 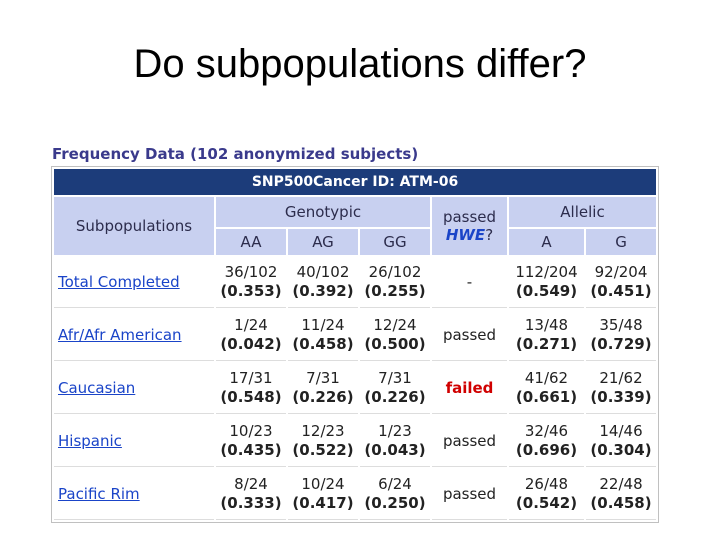 I want to click on table-caption: Frequency Data (102 anonymized subjects), so click(x=235, y=154).